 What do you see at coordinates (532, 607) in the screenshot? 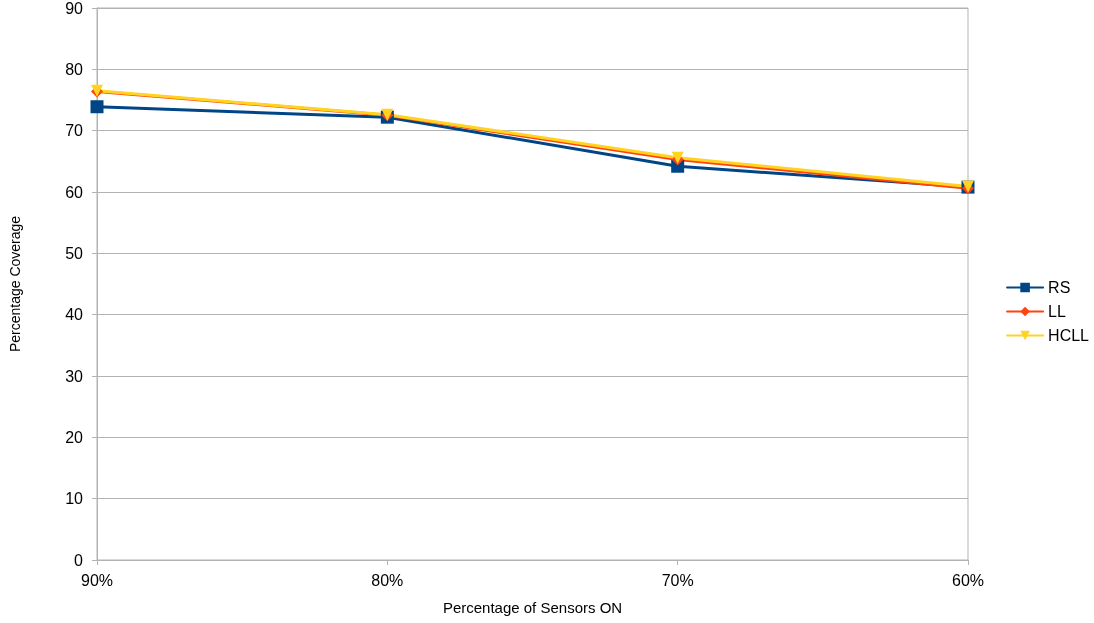
I see `x-axis-title: Percentage of Sensors ON` at bounding box center [532, 607].